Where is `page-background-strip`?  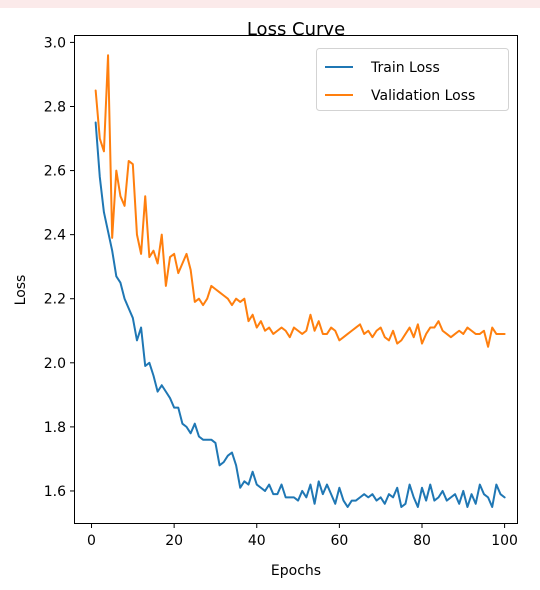
page-background-strip is located at coordinates (270, 4).